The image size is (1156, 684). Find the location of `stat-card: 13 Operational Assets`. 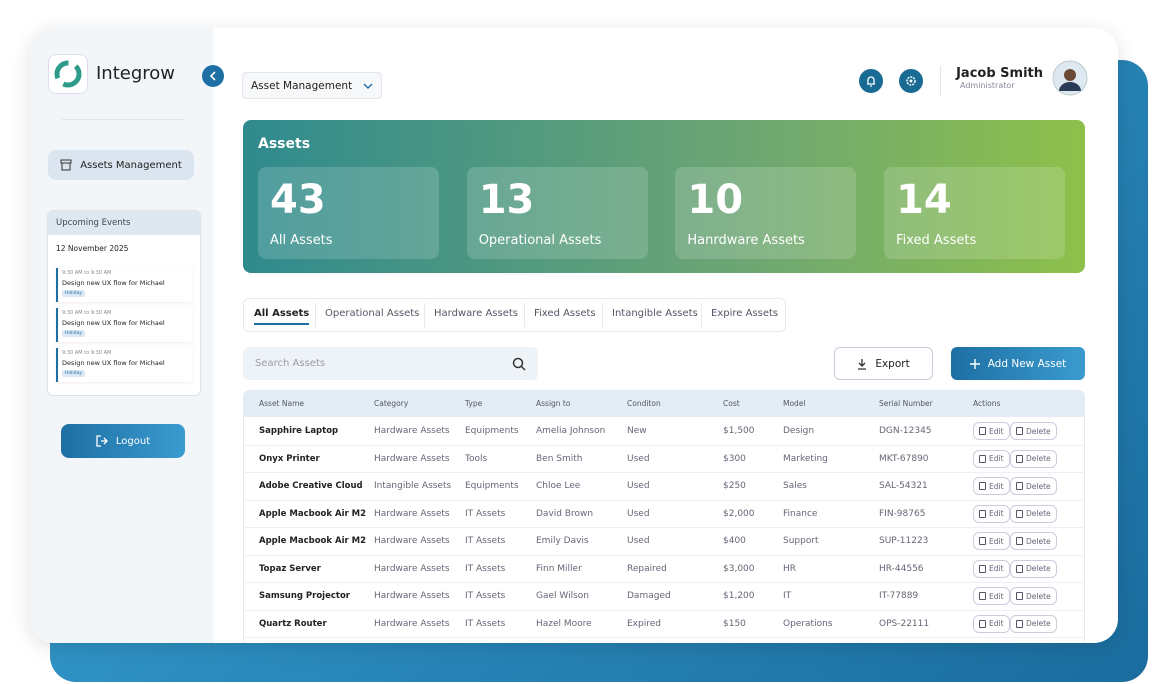

stat-card: 13 Operational Assets is located at coordinates (557, 213).